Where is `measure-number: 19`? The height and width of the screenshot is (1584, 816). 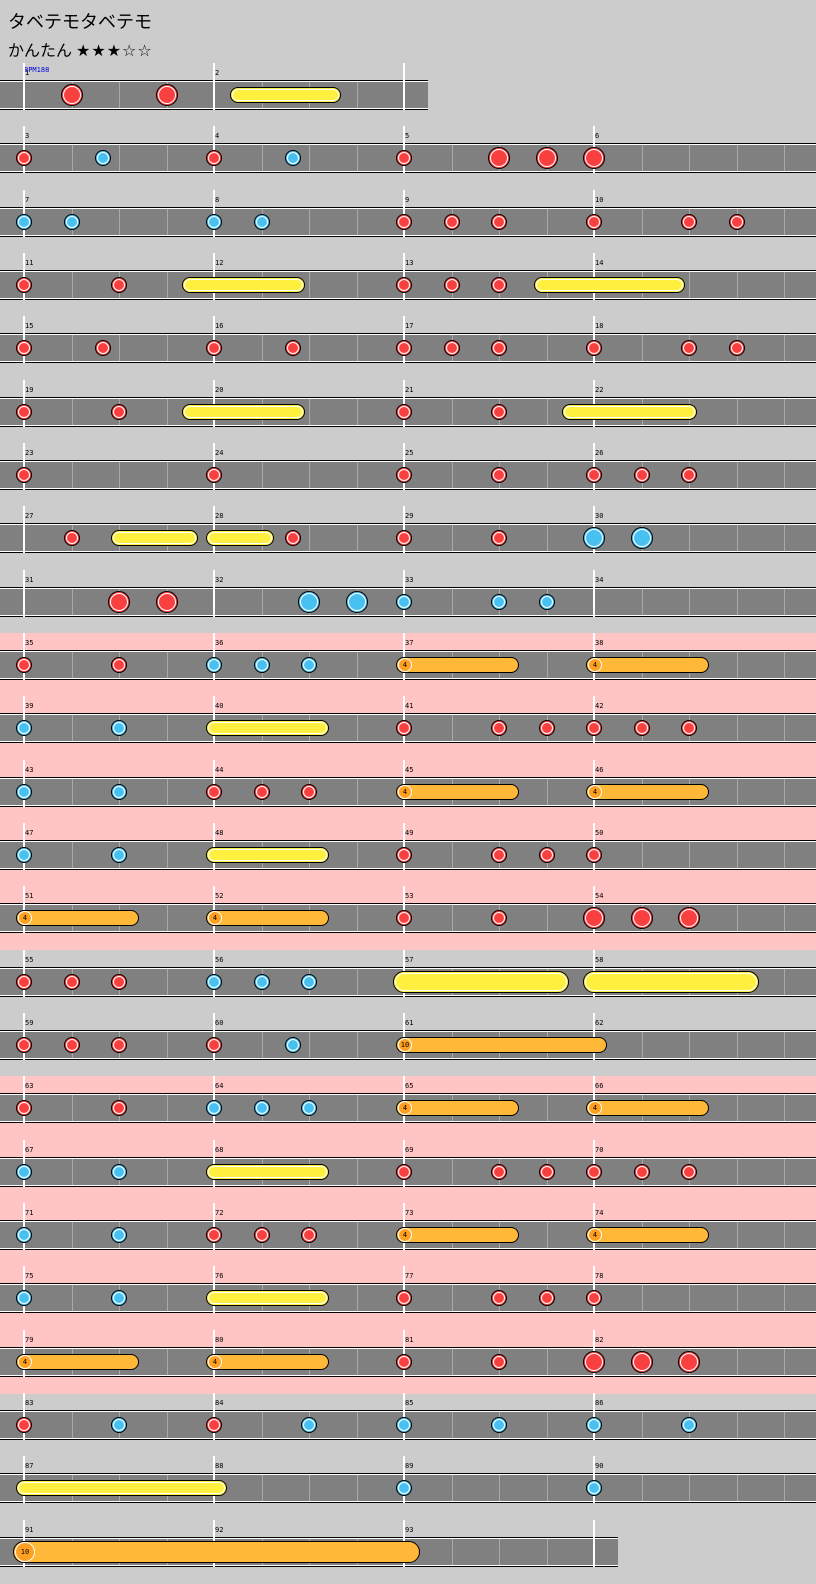 measure-number: 19 is located at coordinates (29, 390).